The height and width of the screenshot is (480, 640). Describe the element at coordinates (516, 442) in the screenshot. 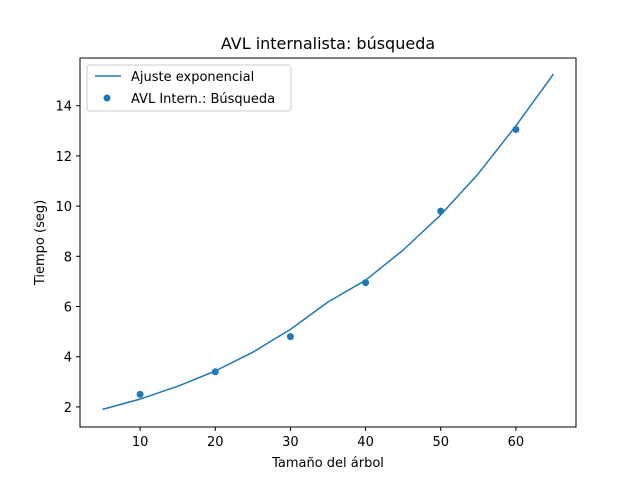

I see `x-tick-label: 60` at that location.